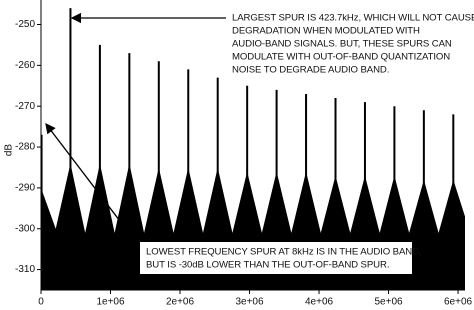 Image resolution: width=474 pixels, height=310 pixels. What do you see at coordinates (110, 302) in the screenshot?
I see `x-tick-label: 1e+06` at bounding box center [110, 302].